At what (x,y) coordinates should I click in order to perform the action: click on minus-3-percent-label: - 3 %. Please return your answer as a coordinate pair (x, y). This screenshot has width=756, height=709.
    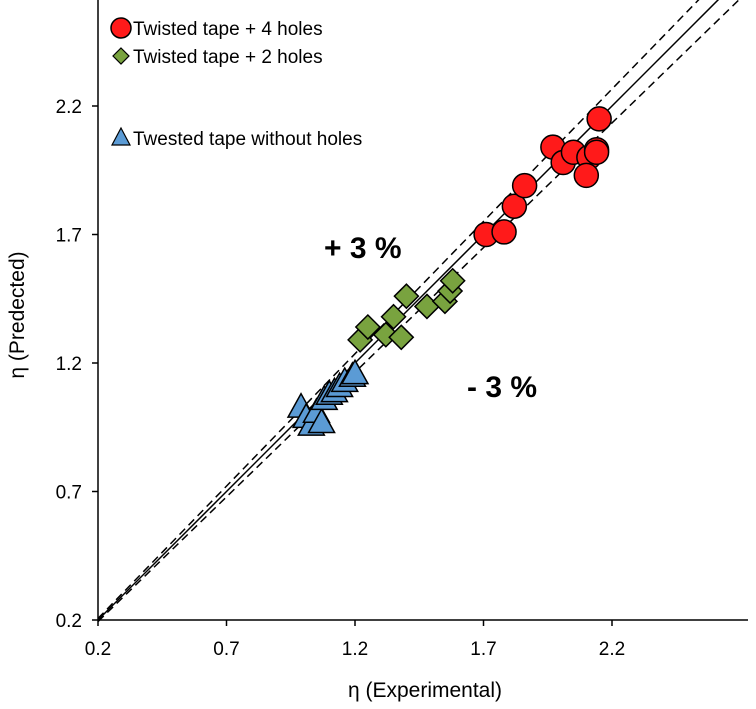
    Looking at the image, I should click on (502, 387).